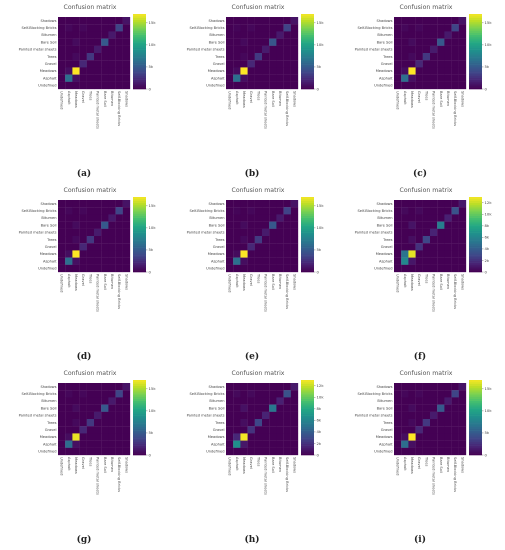  I want to click on row-tick-label: Asphalt, so click(50, 444).